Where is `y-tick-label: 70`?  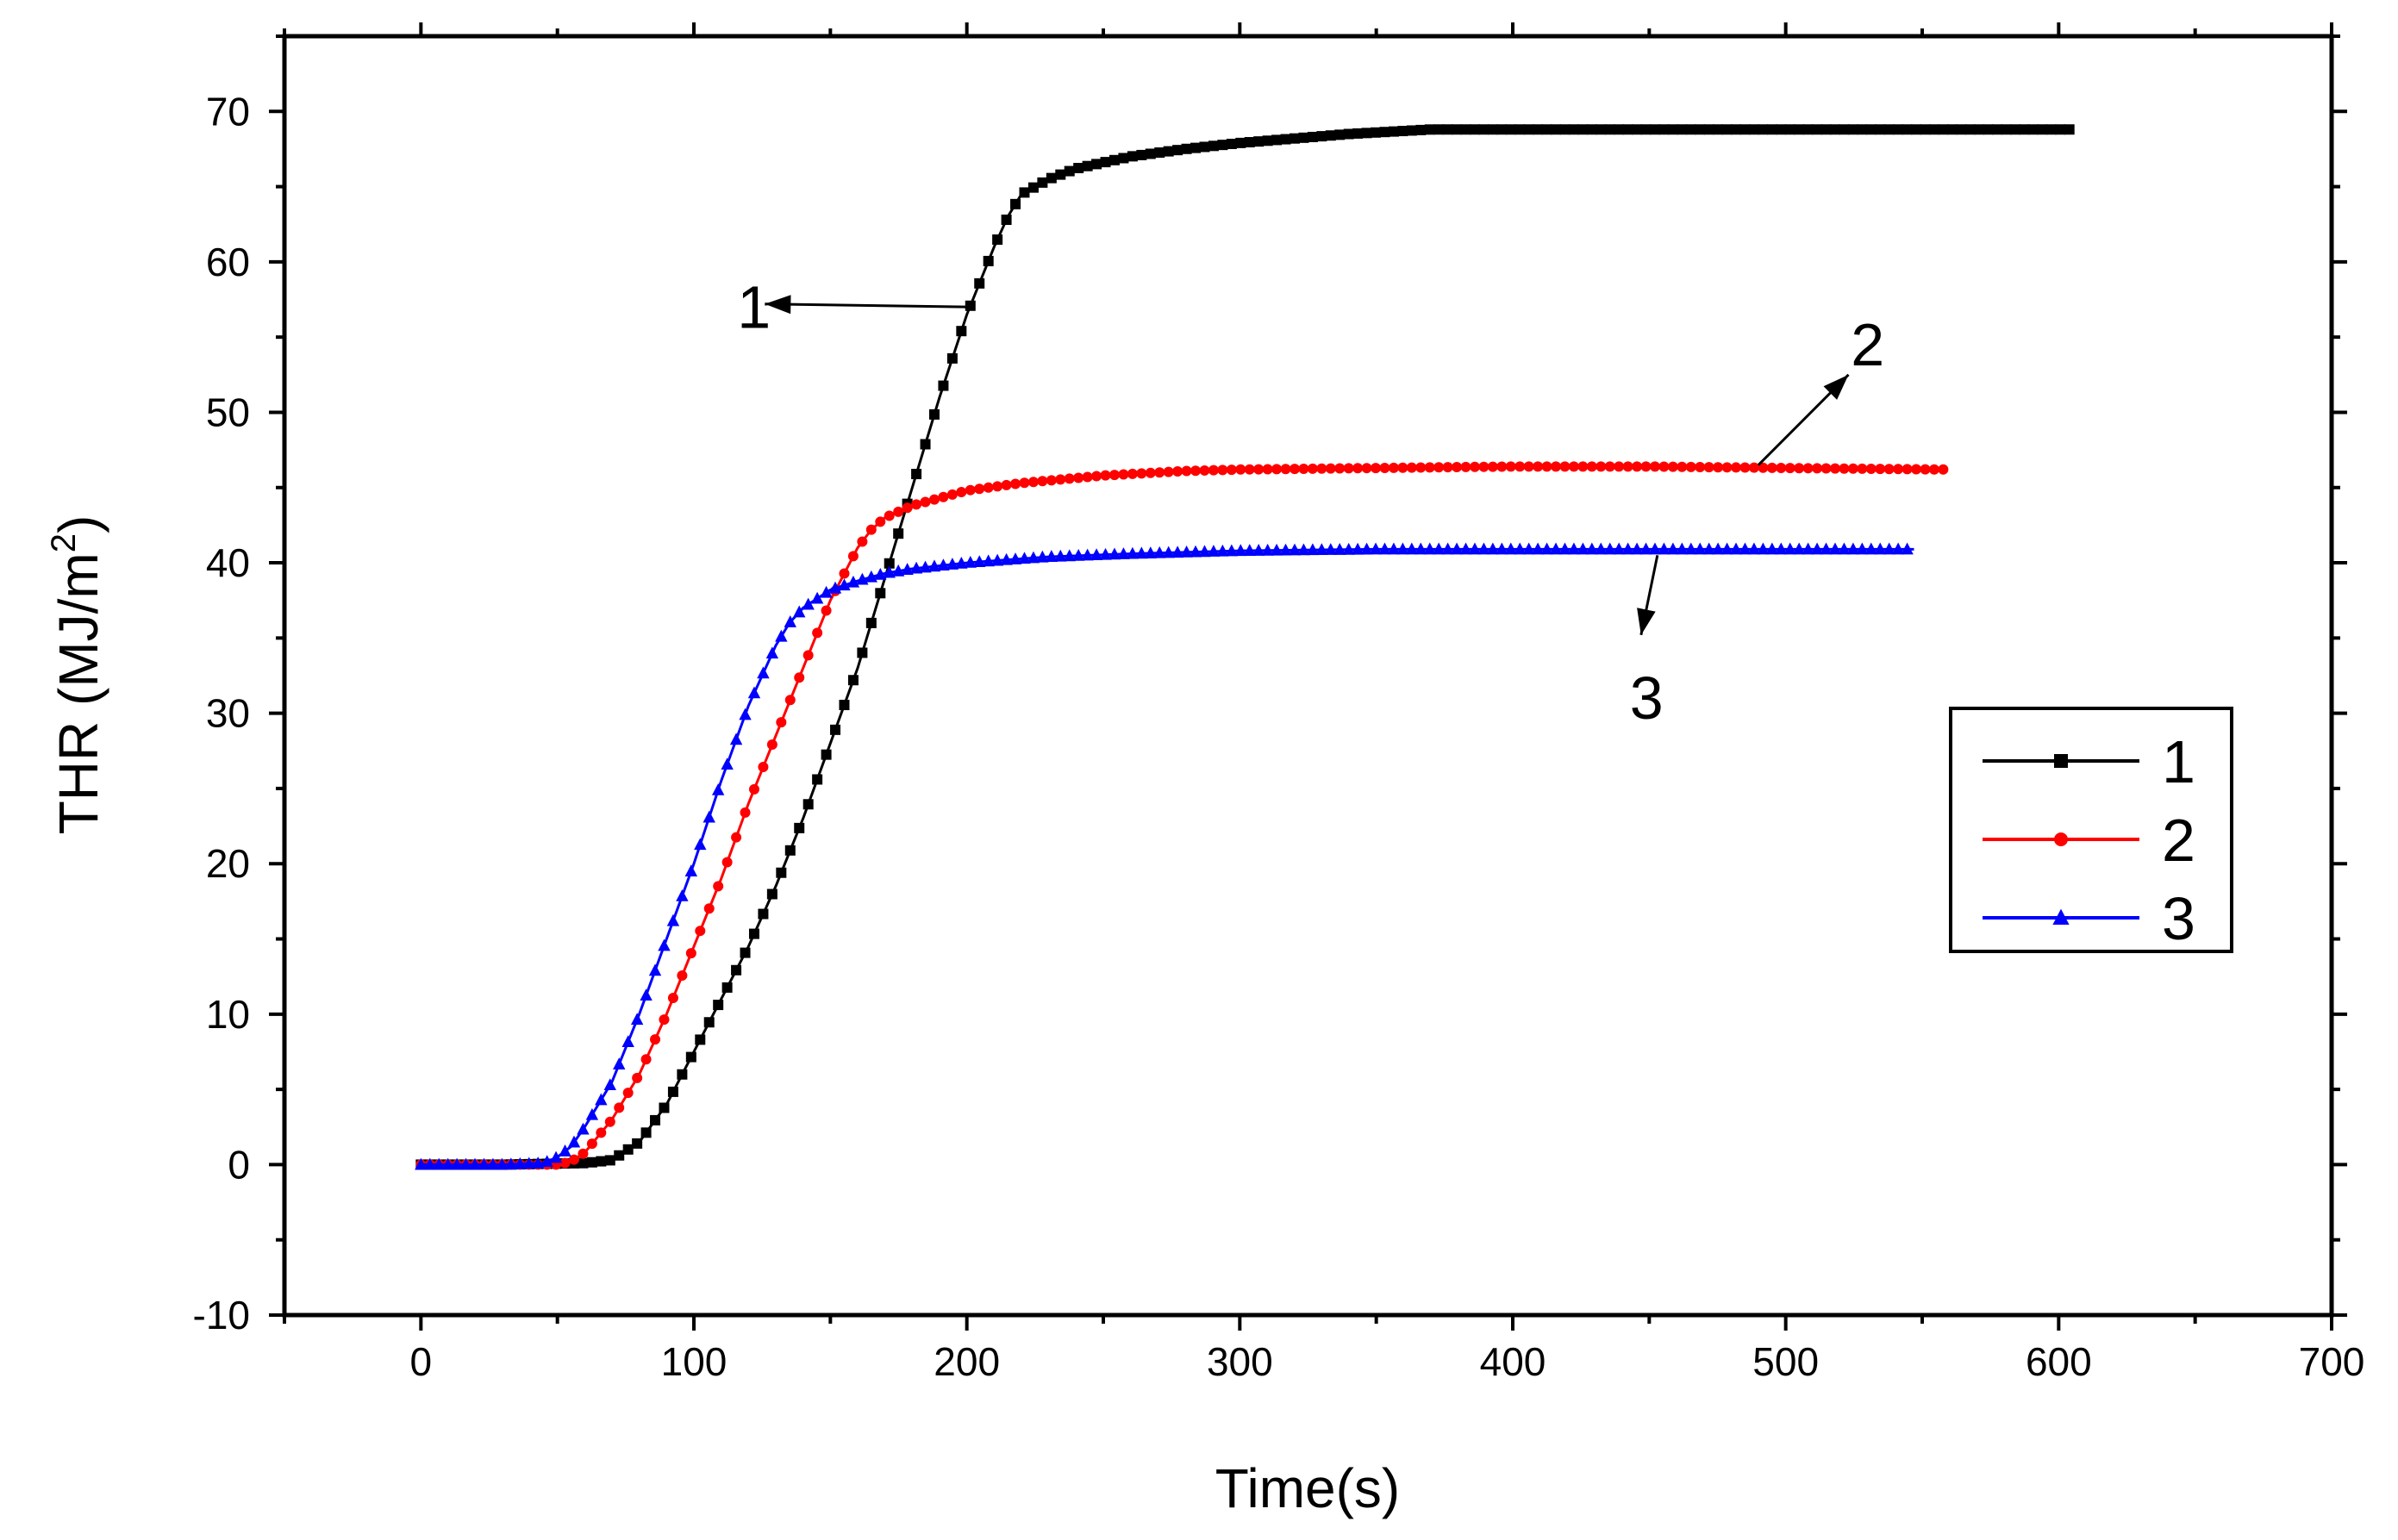 y-tick-label: 70 is located at coordinates (228, 111).